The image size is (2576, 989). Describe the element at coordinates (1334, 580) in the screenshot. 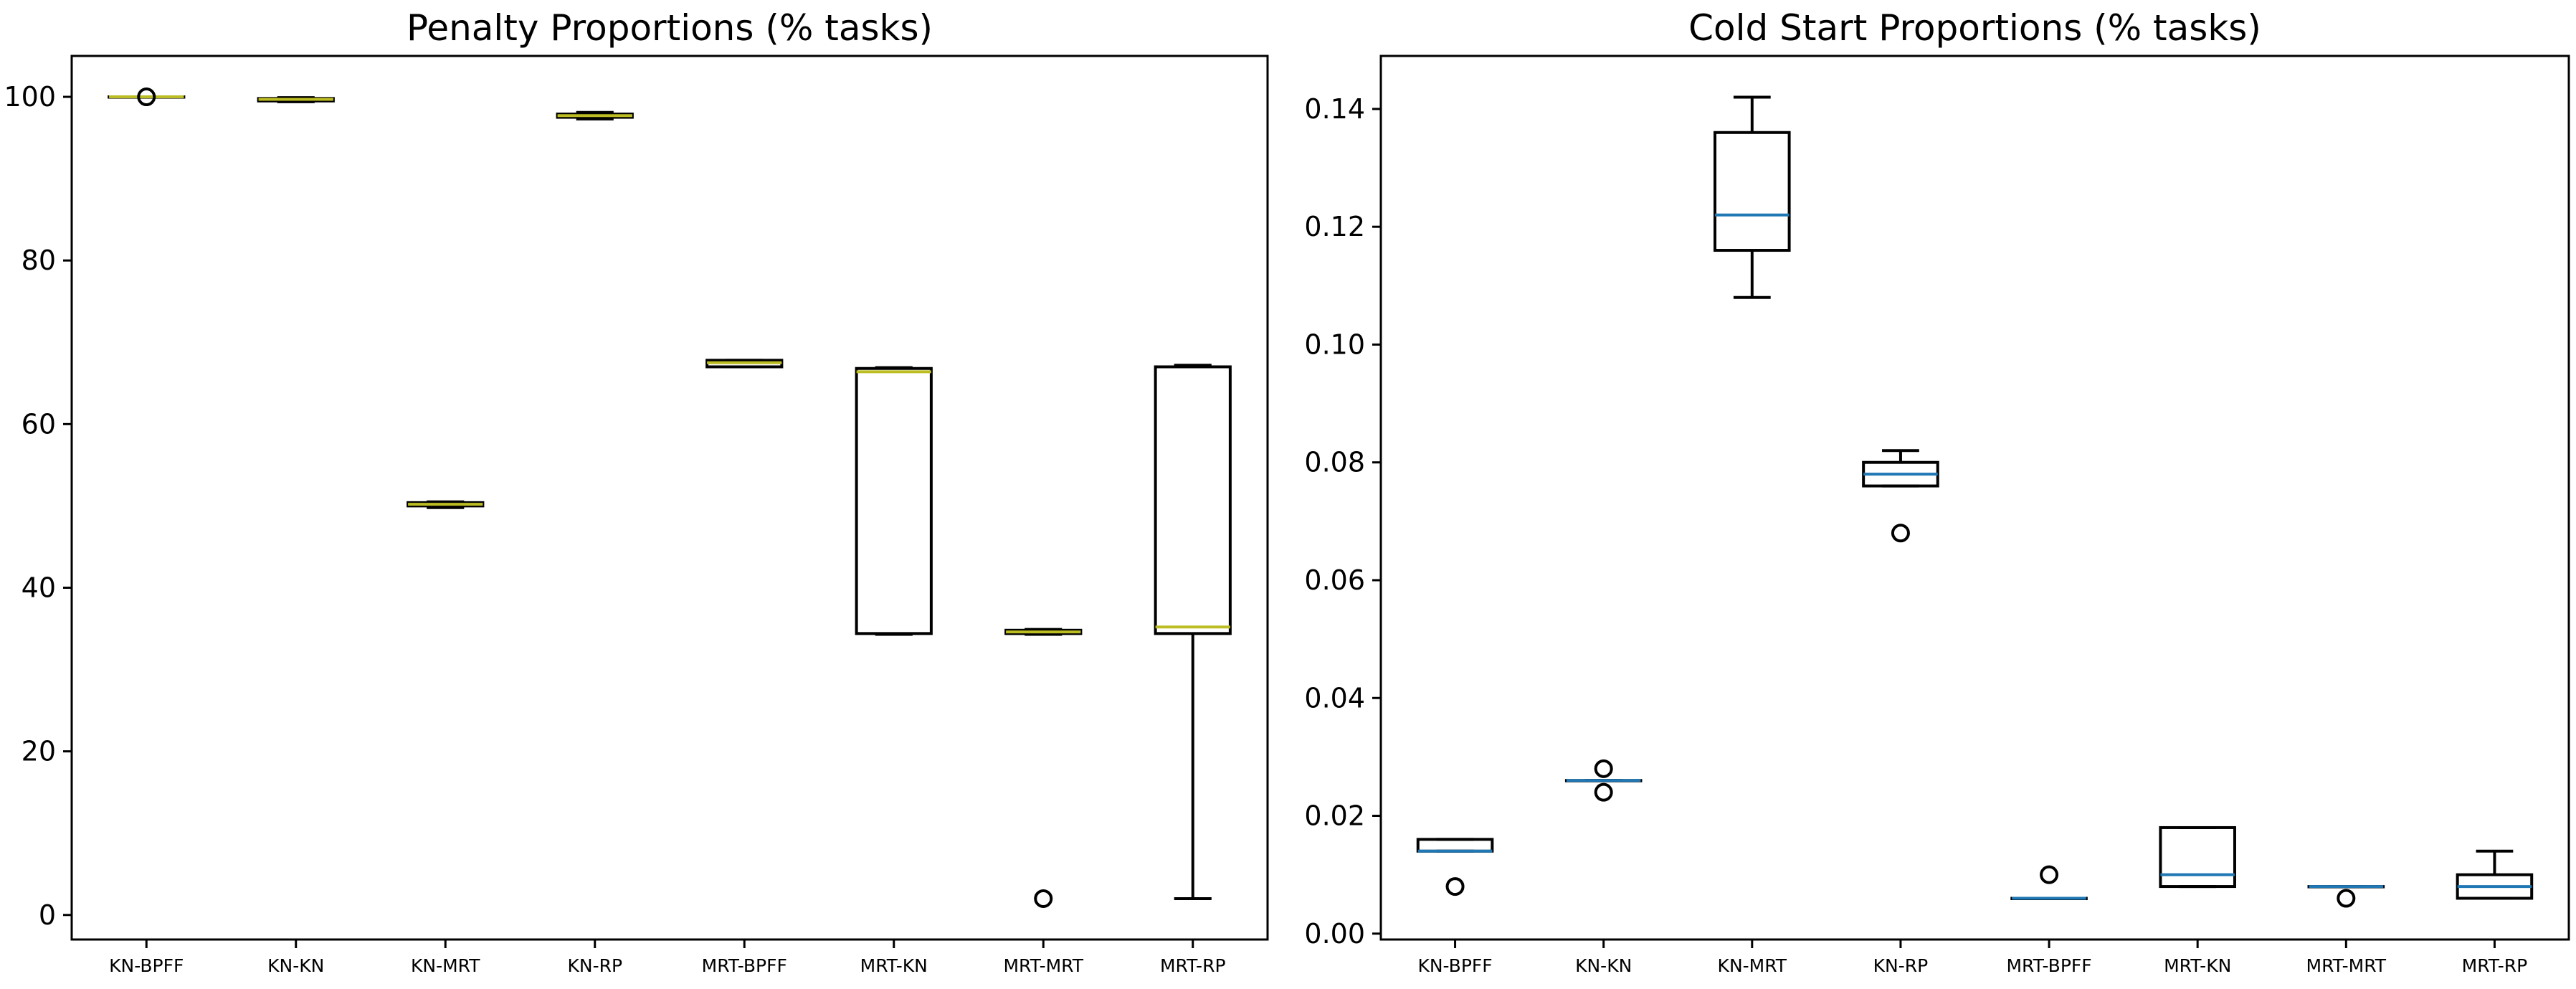

I see `y-tick-label: 0.06` at that location.